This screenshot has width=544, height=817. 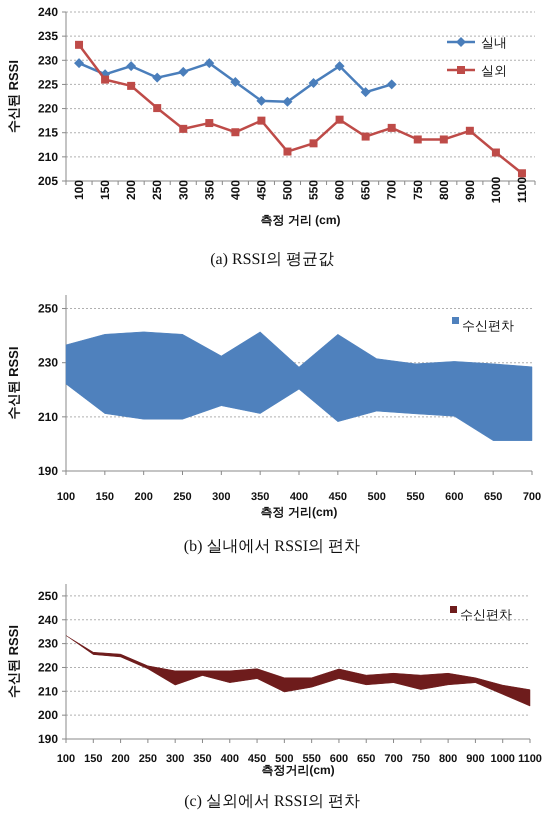 I want to click on y-tick-label: 220, so click(x=48, y=667).